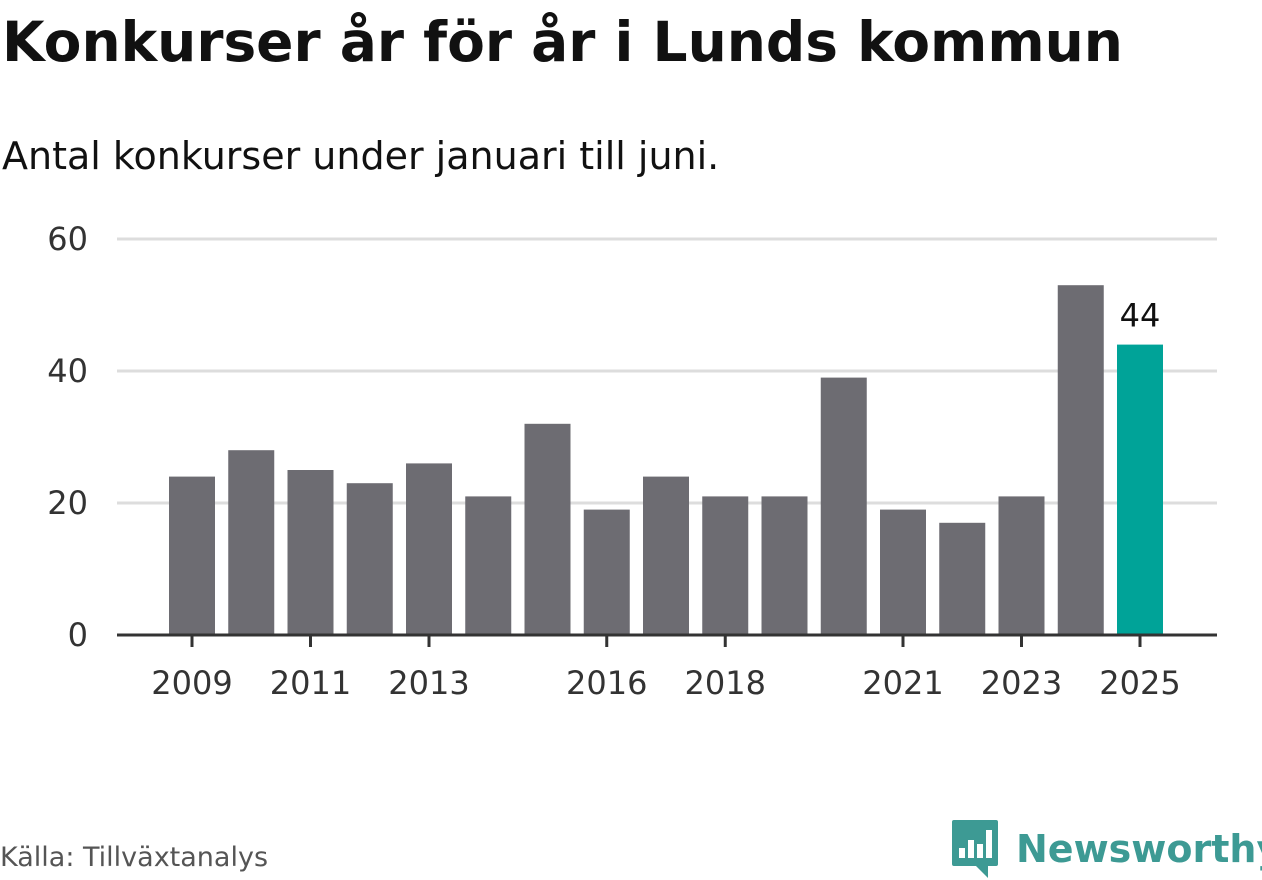  Describe the element at coordinates (1139, 849) in the screenshot. I see `brand-name: Newsworthy` at that location.